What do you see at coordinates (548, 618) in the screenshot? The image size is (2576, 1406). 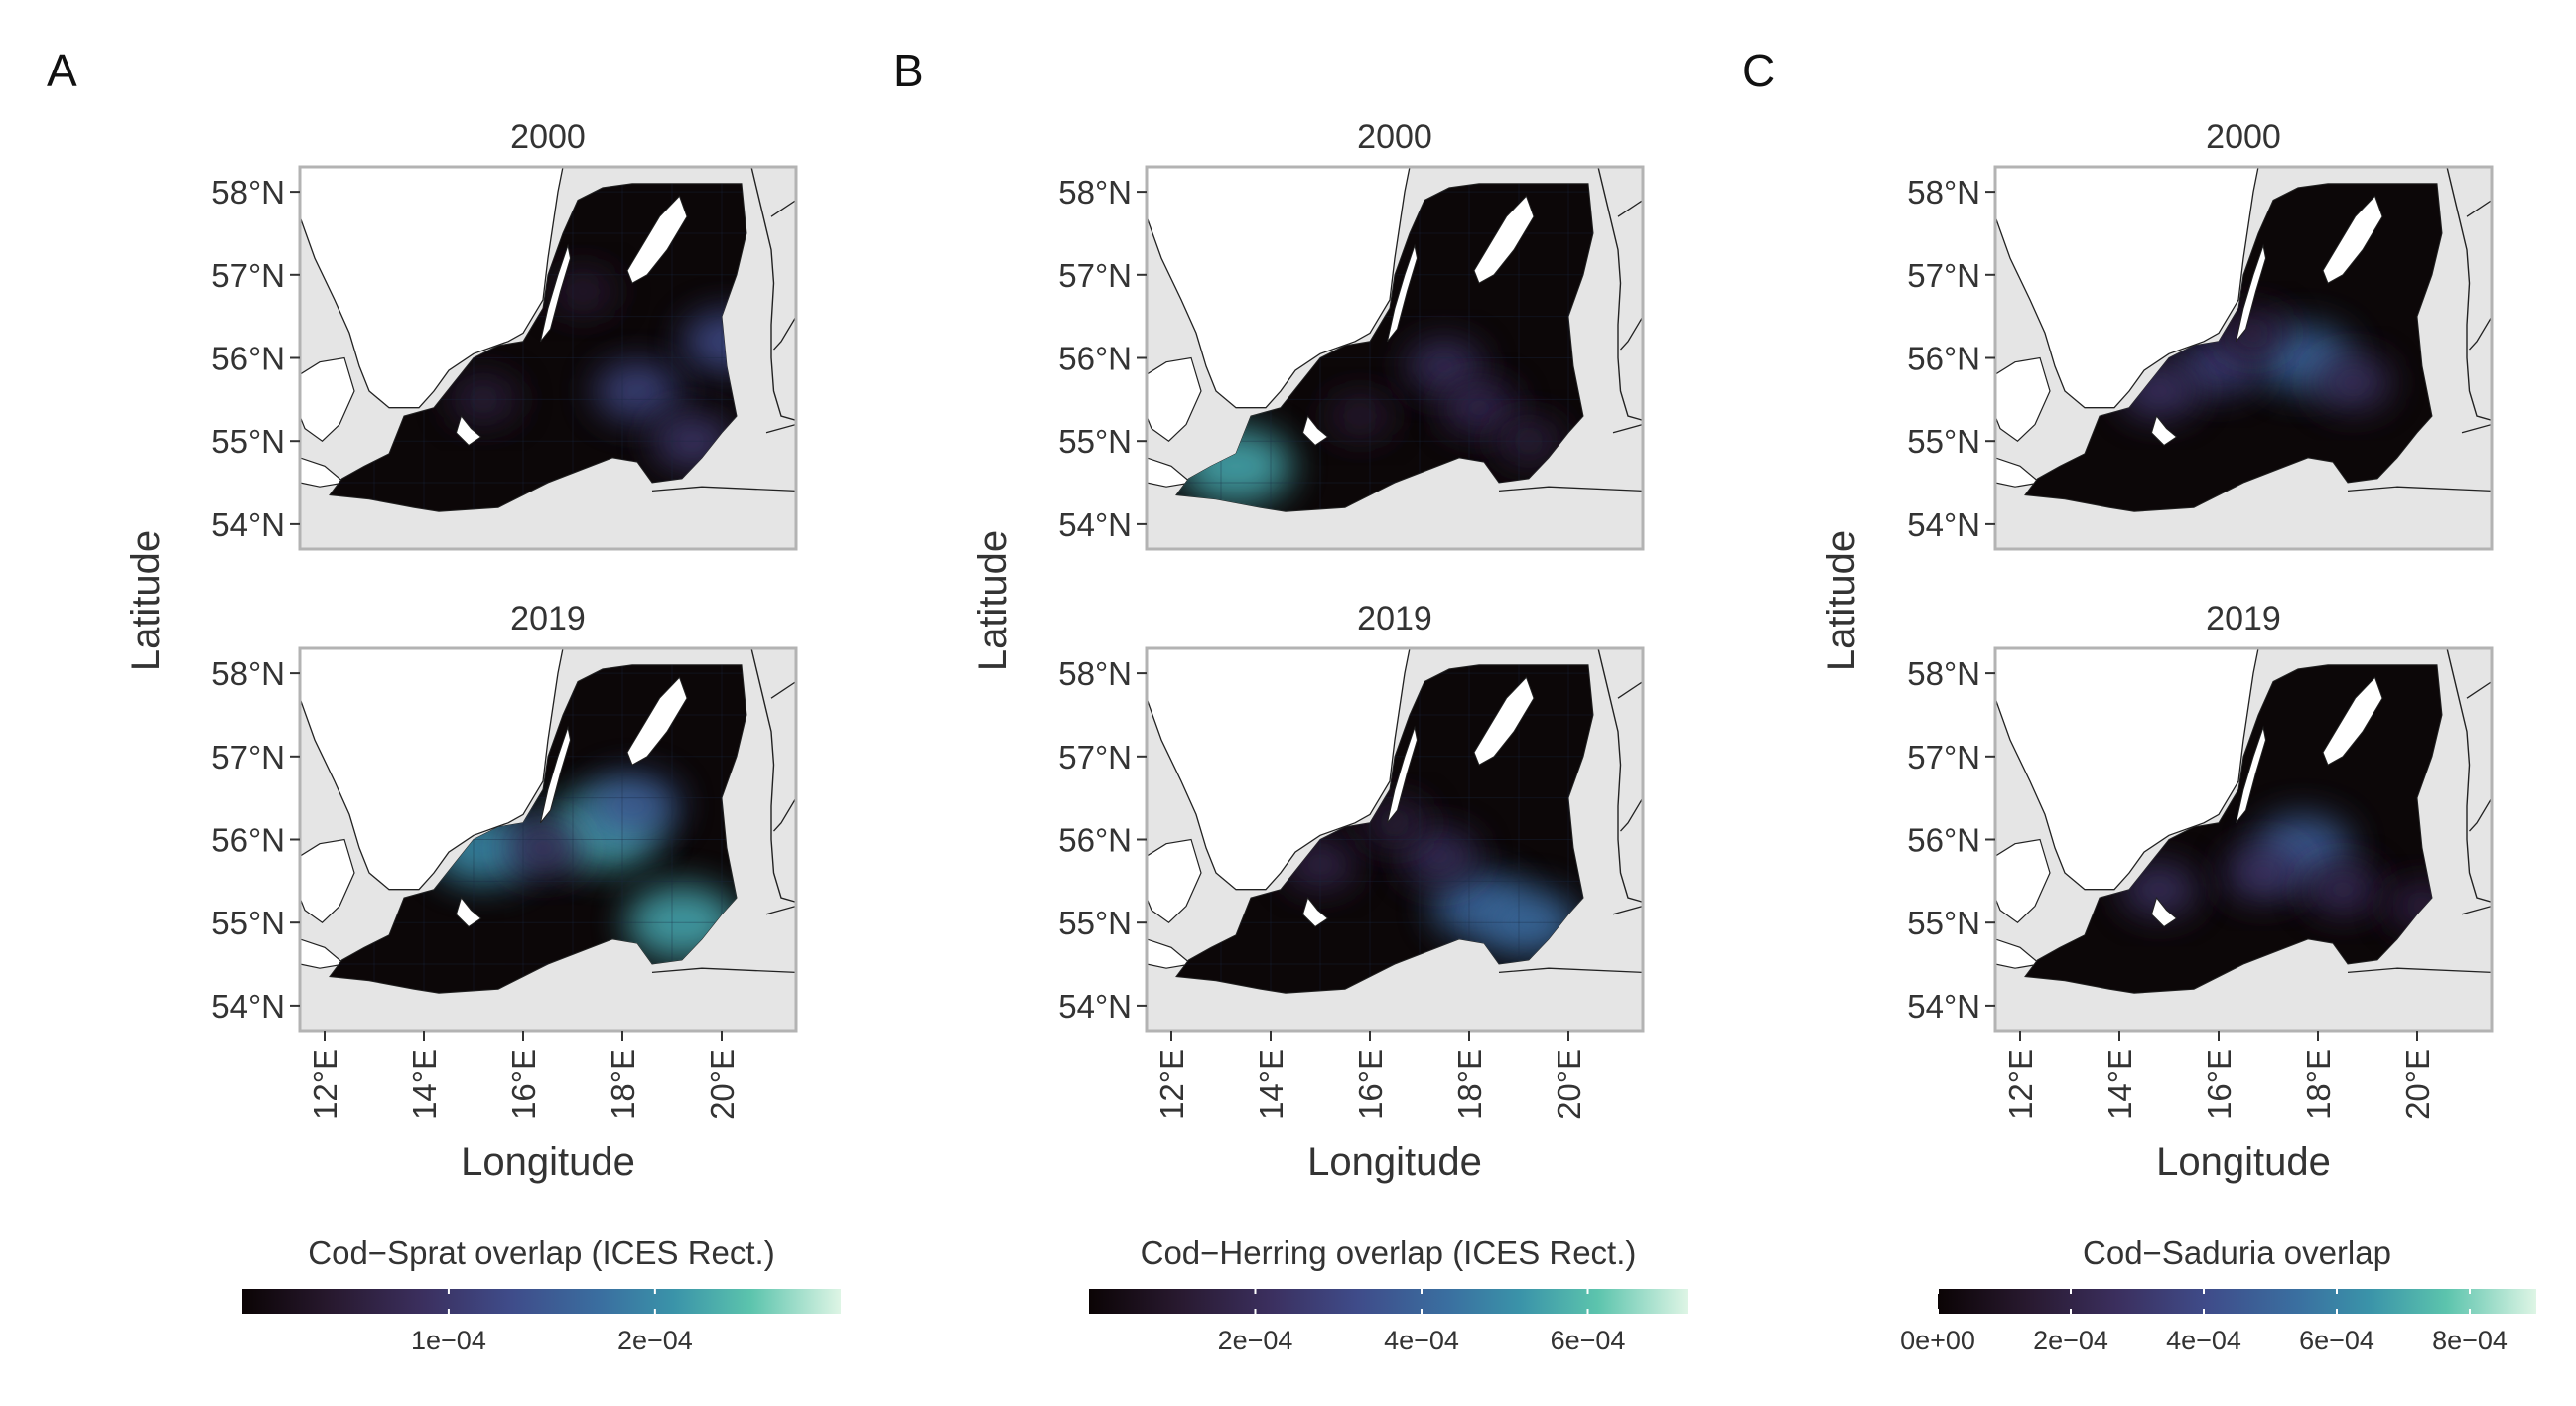 I see `facet-title: 2019` at bounding box center [548, 618].